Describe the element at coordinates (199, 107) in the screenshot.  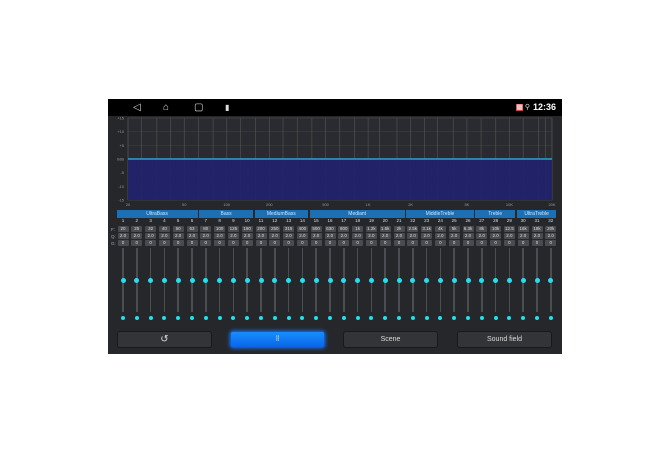
I see `recents-icon: ▢` at that location.